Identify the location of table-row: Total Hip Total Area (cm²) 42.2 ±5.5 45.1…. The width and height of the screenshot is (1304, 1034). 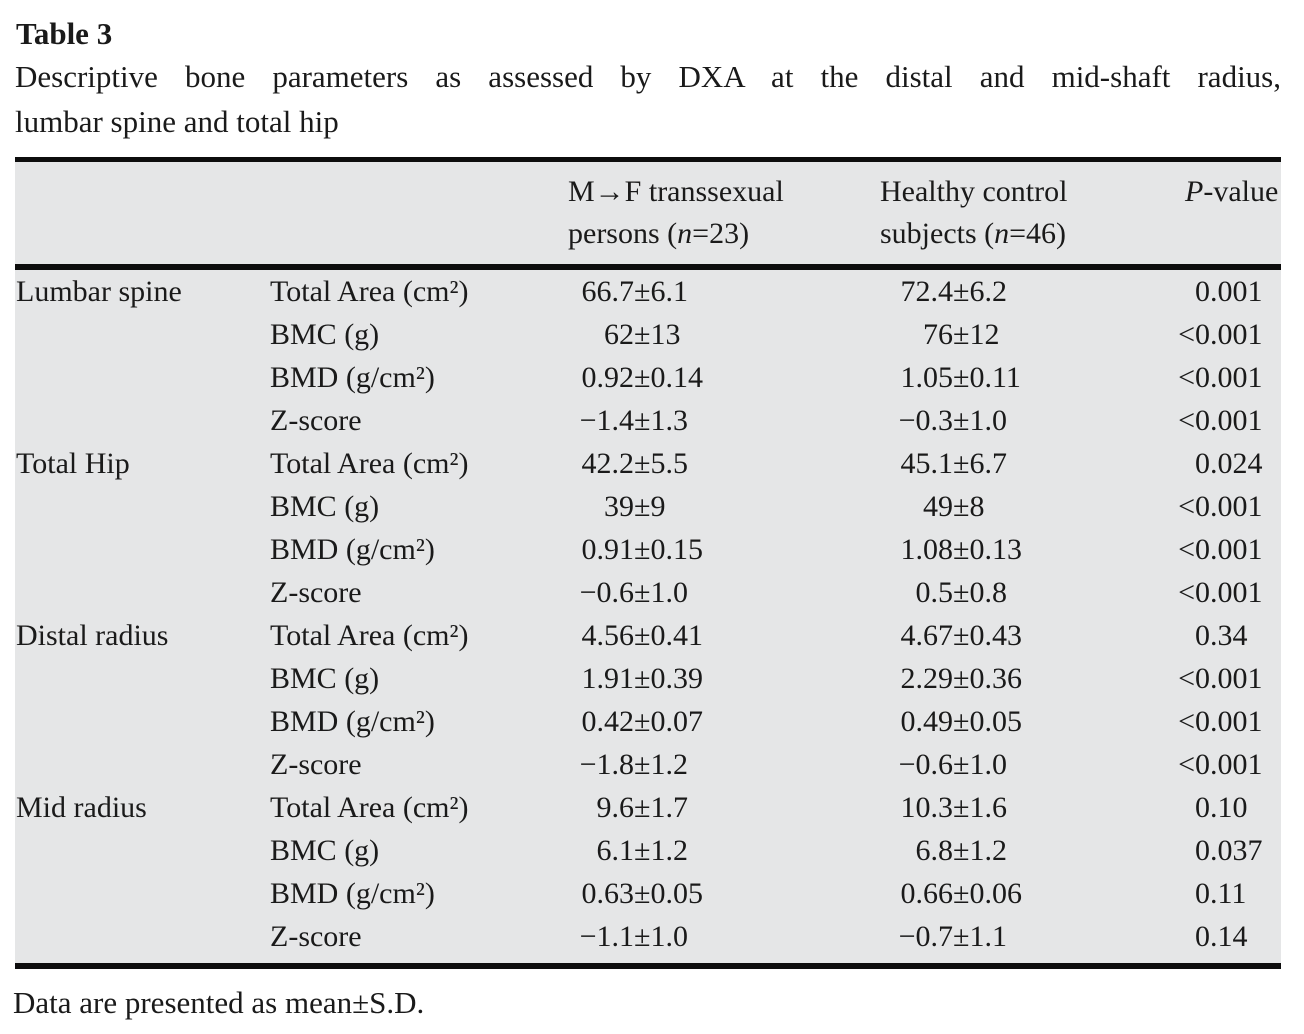
(648, 463).